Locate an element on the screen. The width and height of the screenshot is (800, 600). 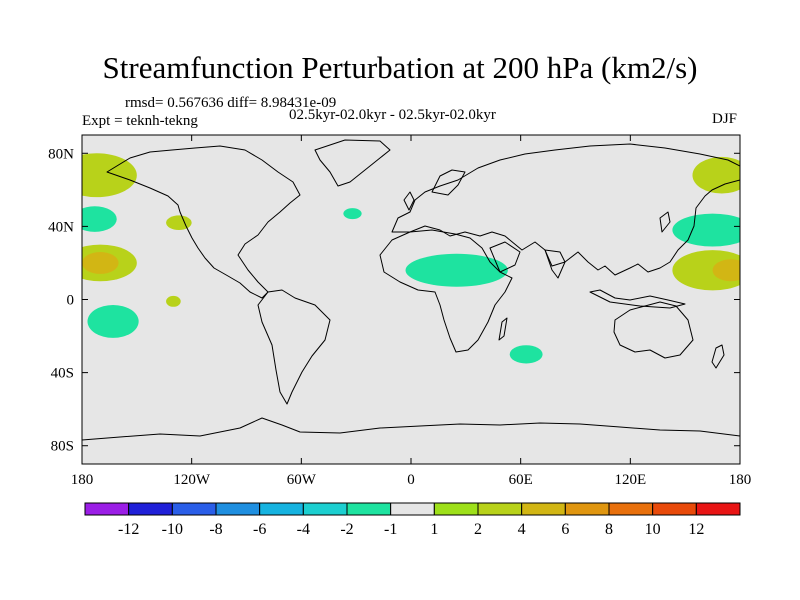
coastline-british-isles is located at coordinates (409, 201).